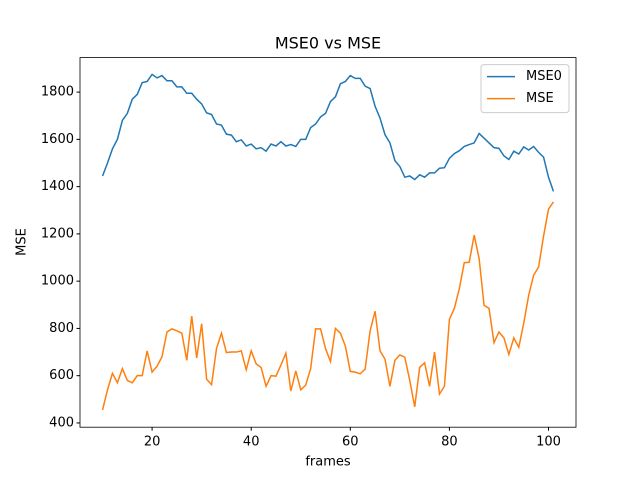 The image size is (640, 480). I want to click on y-tick-label: 1600, so click(57, 139).